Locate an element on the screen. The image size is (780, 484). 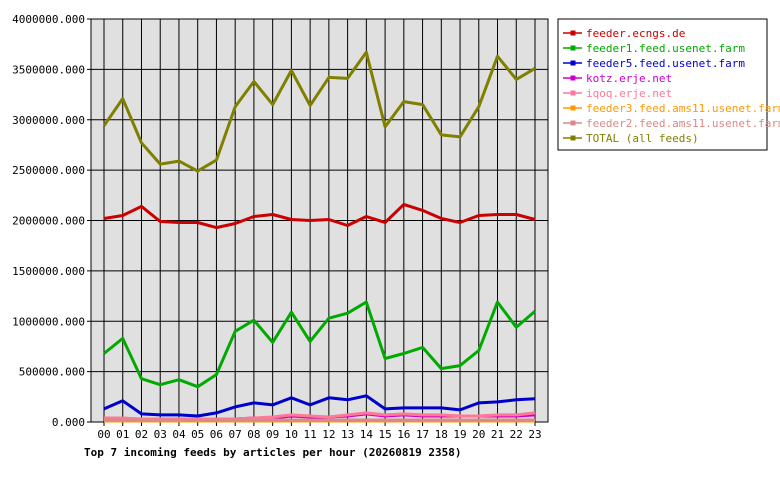
x-tick-label: 16 is located at coordinates (403, 434).